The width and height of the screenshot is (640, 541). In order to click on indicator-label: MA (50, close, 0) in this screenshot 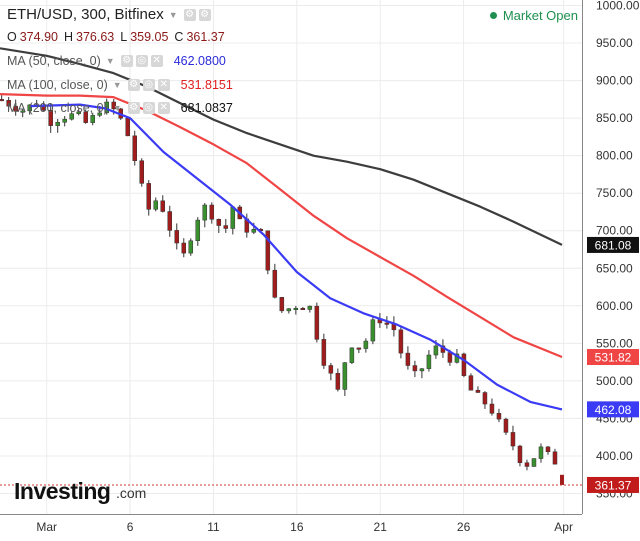, I will do `click(54, 61)`.